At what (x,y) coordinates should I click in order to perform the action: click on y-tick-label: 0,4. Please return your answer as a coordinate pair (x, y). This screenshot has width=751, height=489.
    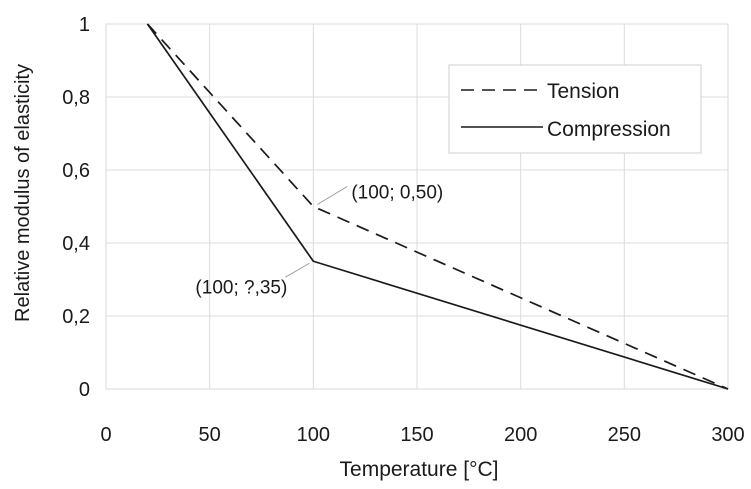
    Looking at the image, I should click on (76, 244).